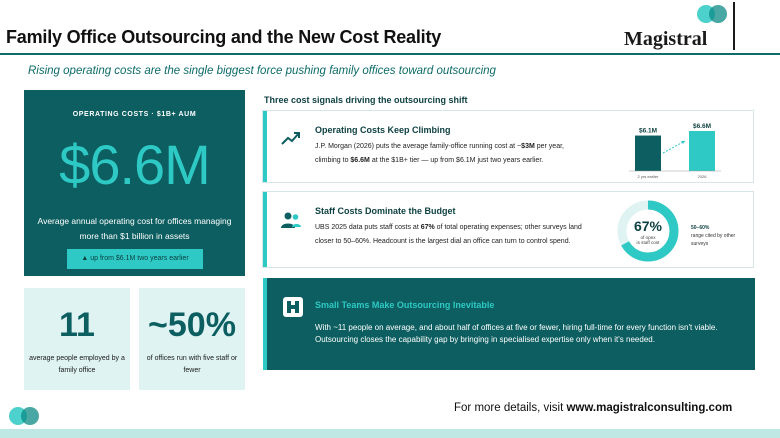  Describe the element at coordinates (135, 164) in the screenshot. I see `operating-cost-value: $6.6M` at that location.